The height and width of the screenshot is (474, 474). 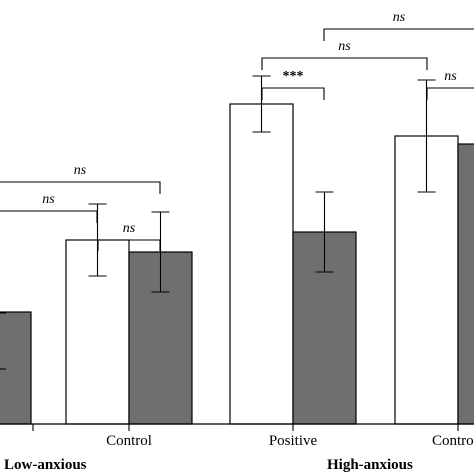 What do you see at coordinates (49, 207) in the screenshot?
I see `significance-bracket-2: ns` at bounding box center [49, 207].